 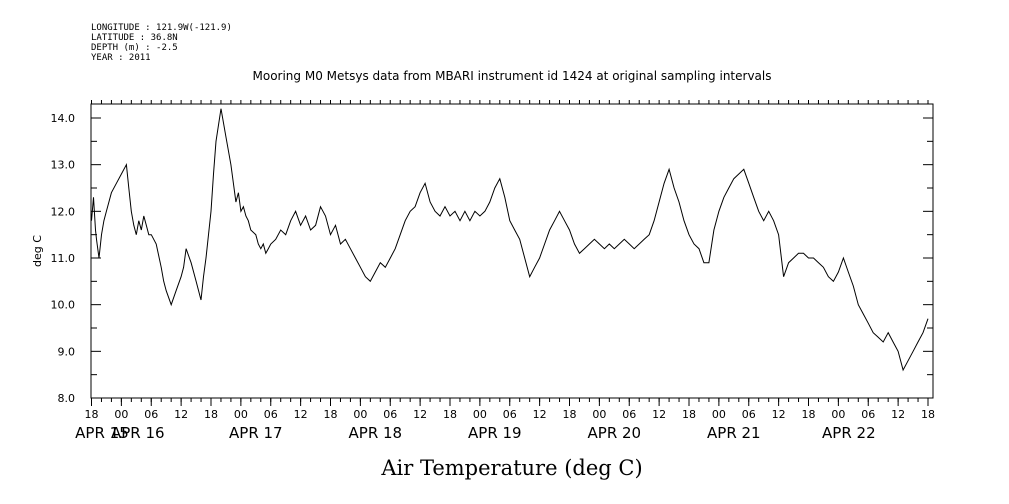 What do you see at coordinates (37, 251) in the screenshot?
I see `y-axis-label: deg C` at bounding box center [37, 251].